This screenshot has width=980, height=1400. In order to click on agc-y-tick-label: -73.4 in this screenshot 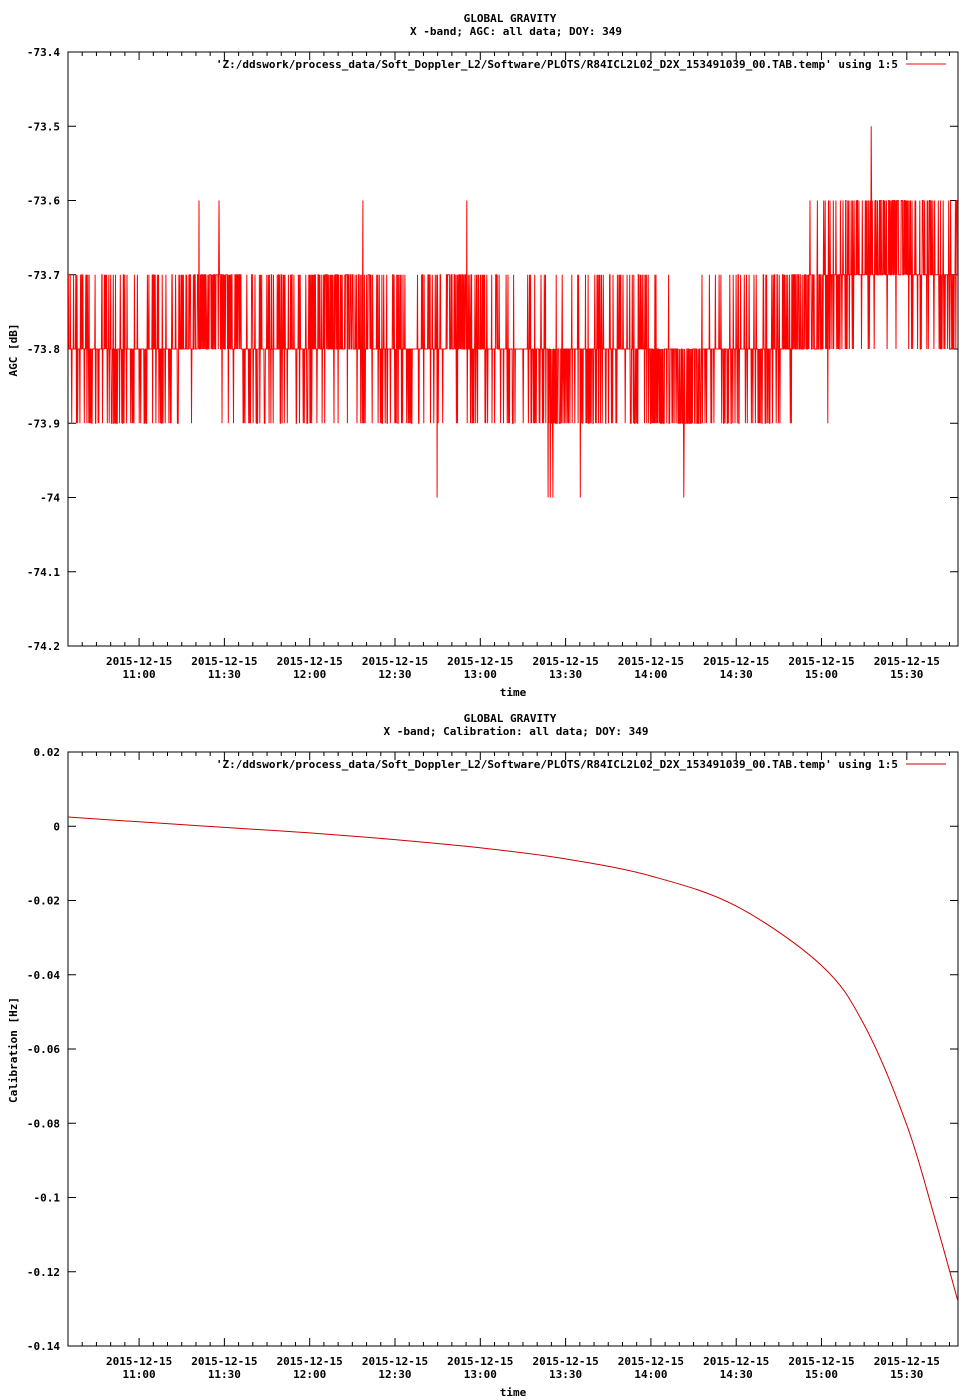, I will do `click(43, 52)`.